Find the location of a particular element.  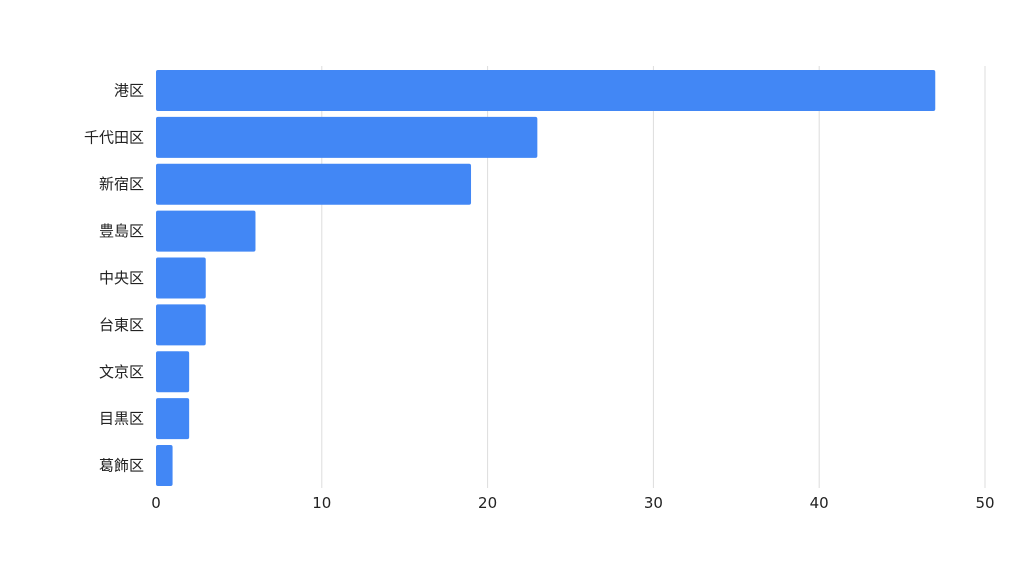

category-label: 豊島区 is located at coordinates (121, 231).